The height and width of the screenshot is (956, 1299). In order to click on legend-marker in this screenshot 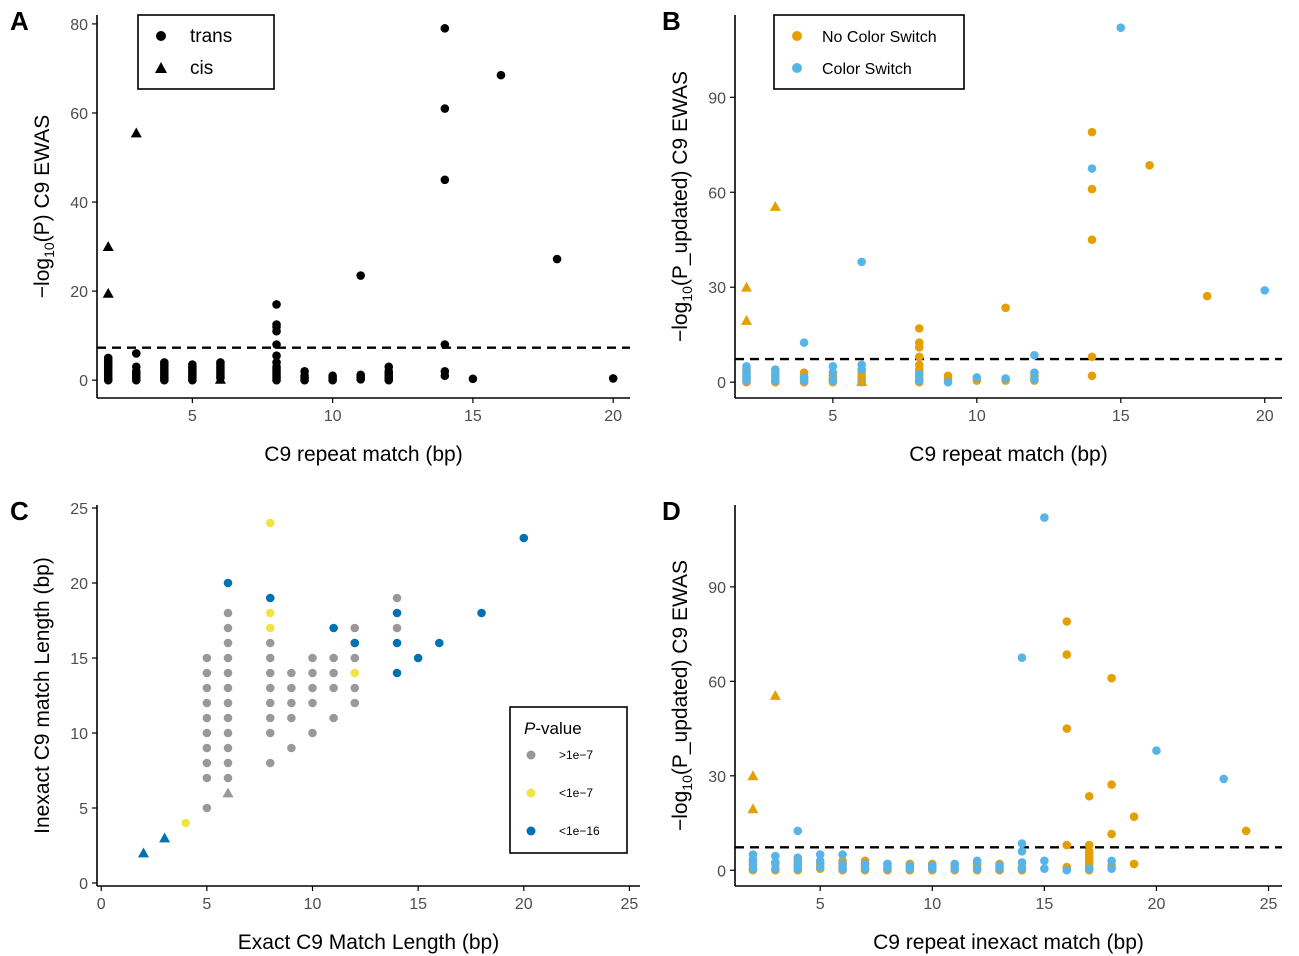, I will do `click(531, 831)`.